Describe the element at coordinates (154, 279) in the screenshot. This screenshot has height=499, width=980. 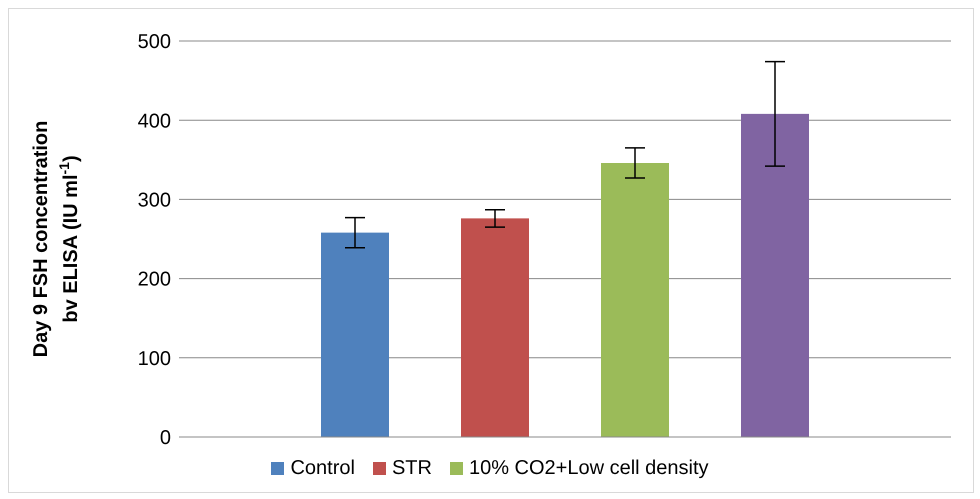
I see `y-tick-label: 200` at that location.